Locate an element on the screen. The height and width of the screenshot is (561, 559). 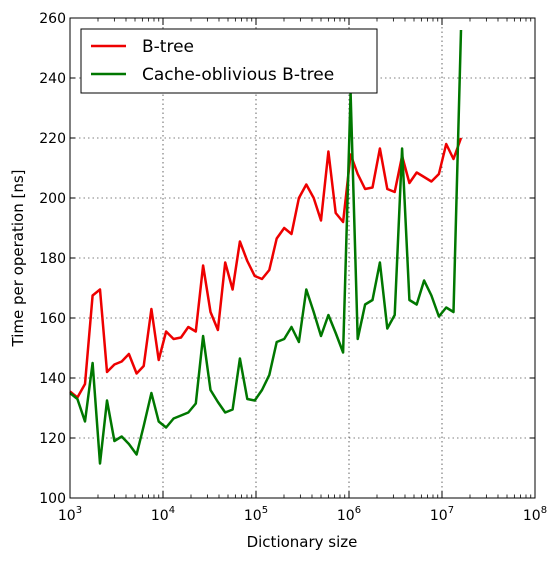
y-tick-label: 160 is located at coordinates (52, 319).